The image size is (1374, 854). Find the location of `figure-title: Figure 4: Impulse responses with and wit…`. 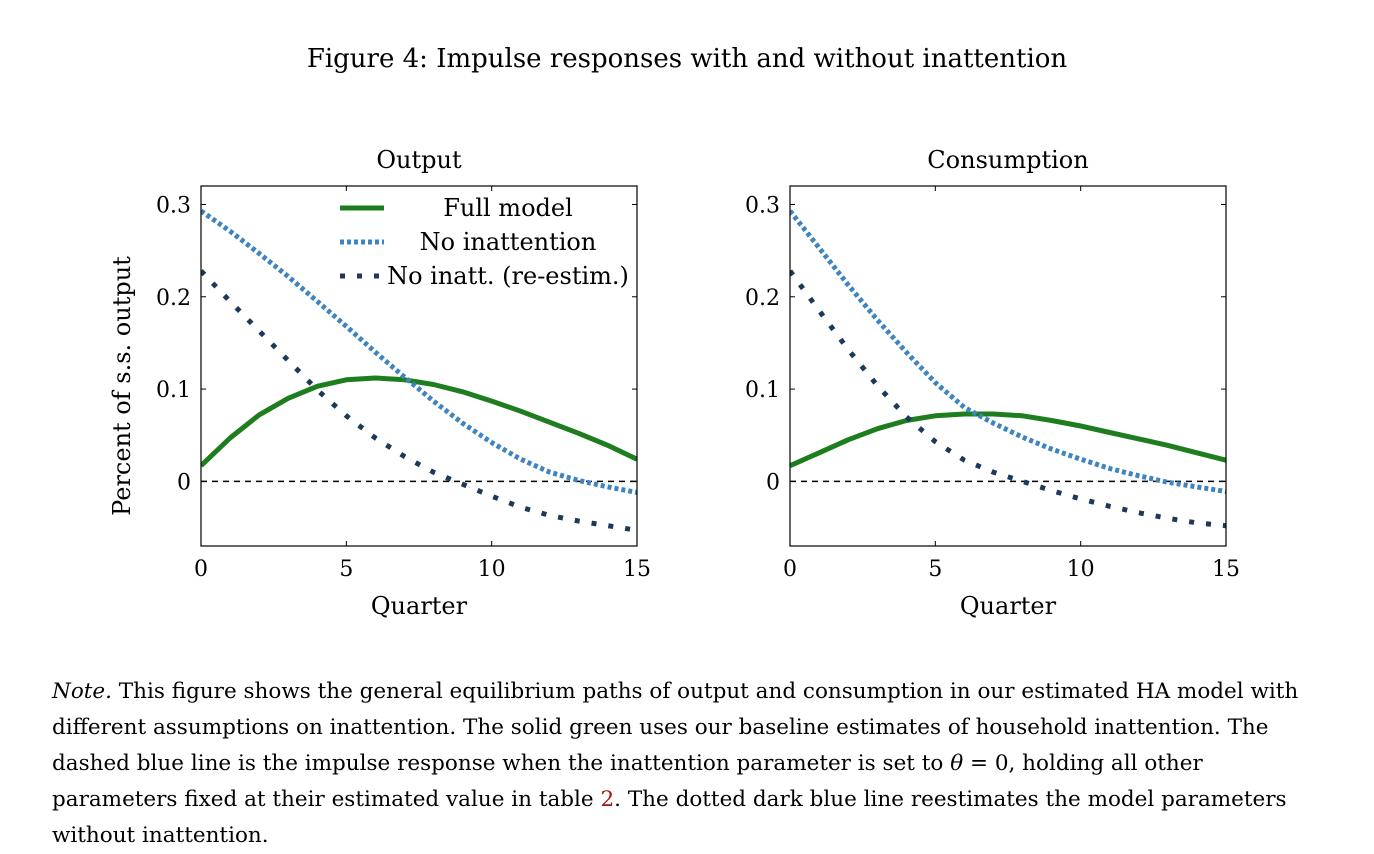

figure-title: Figure 4: Impulse responses with and wit… is located at coordinates (687, 59).